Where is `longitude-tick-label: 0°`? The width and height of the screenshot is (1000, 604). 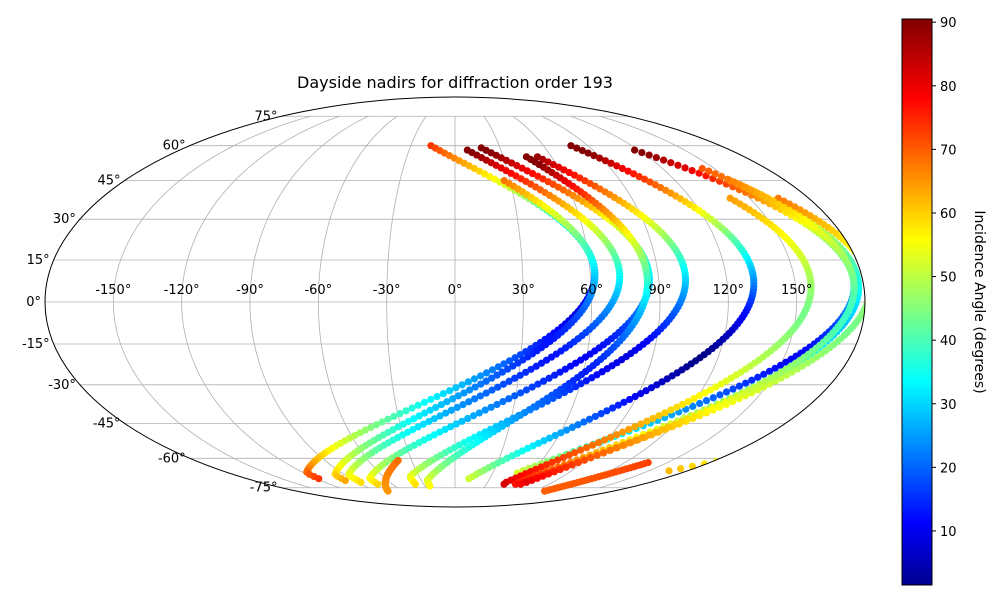 longitude-tick-label: 0° is located at coordinates (455, 290).